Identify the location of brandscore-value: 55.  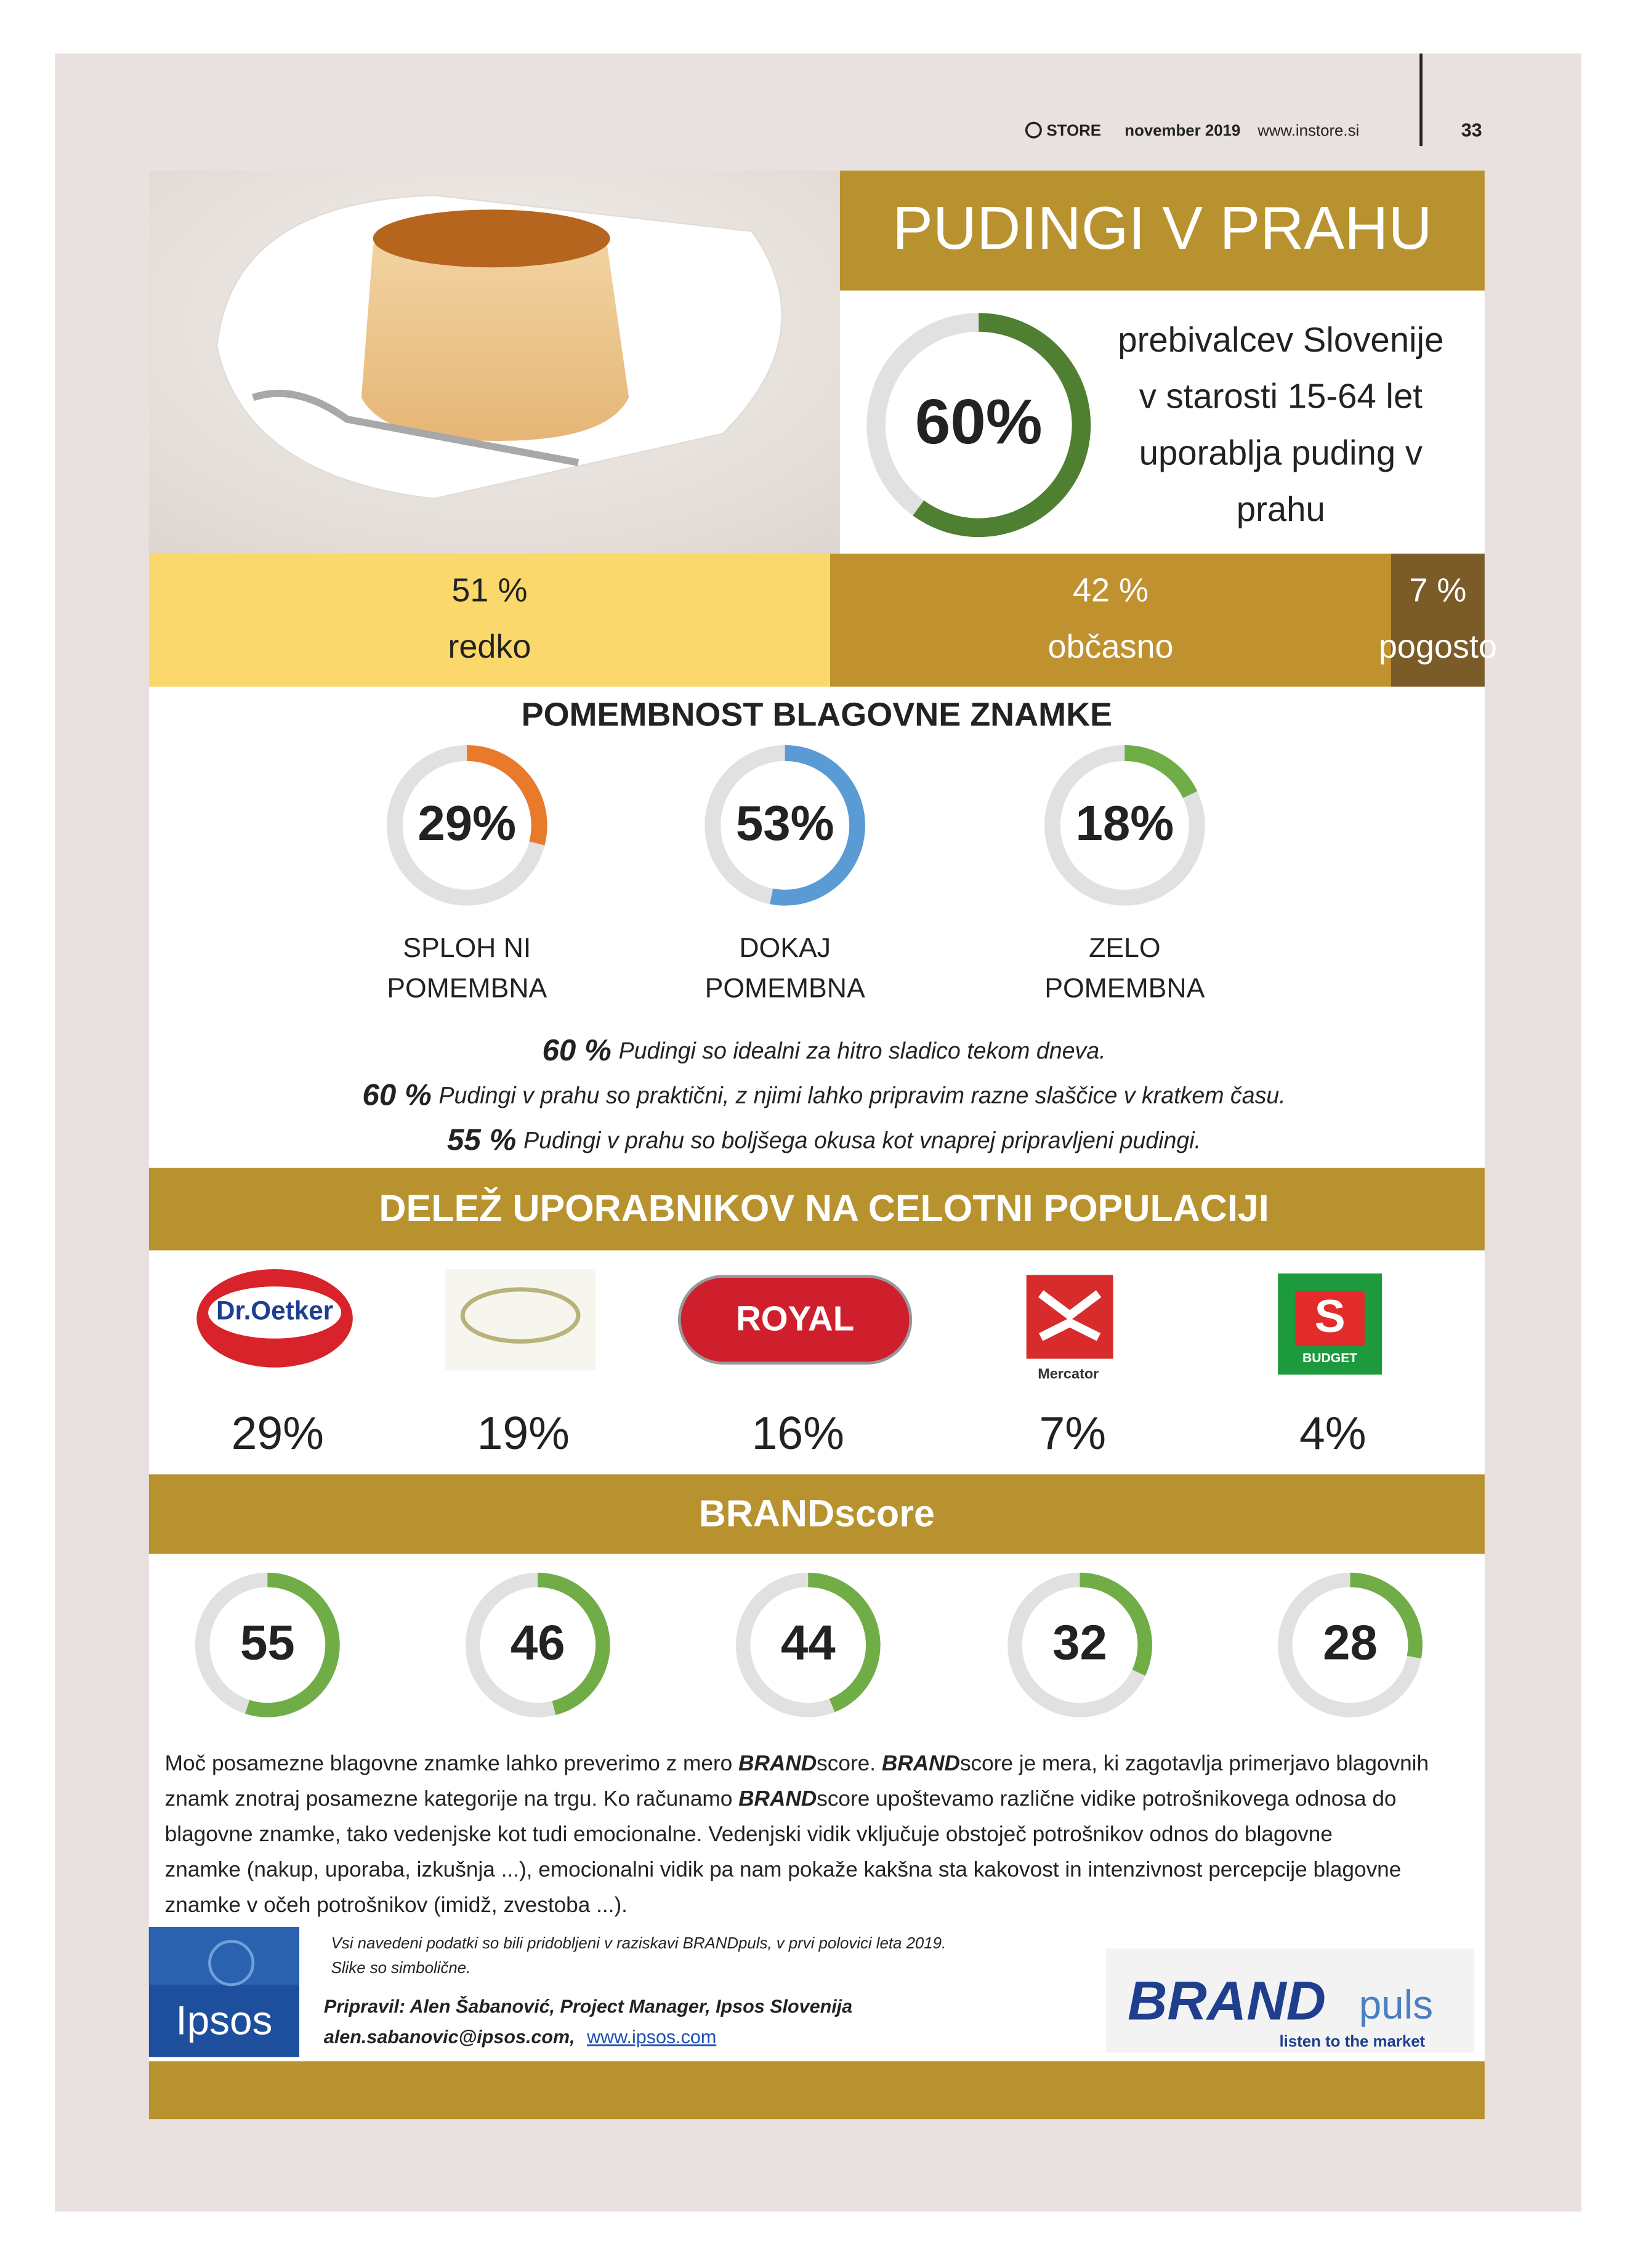
(267, 1642).